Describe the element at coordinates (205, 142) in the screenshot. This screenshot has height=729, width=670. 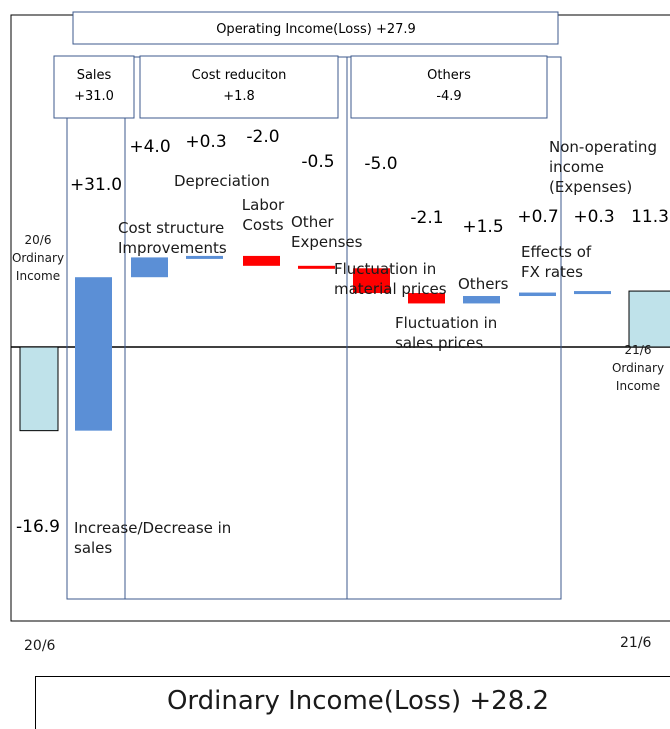
I see `value-label-4: +0.3` at that location.